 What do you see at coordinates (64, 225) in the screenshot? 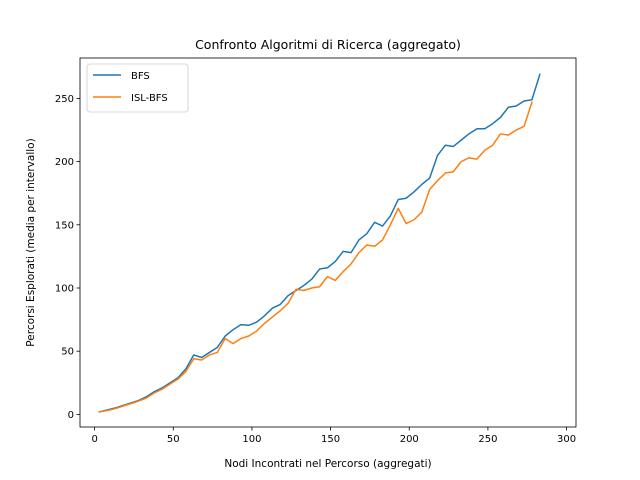
I see `y-tick-label: 150` at bounding box center [64, 225].